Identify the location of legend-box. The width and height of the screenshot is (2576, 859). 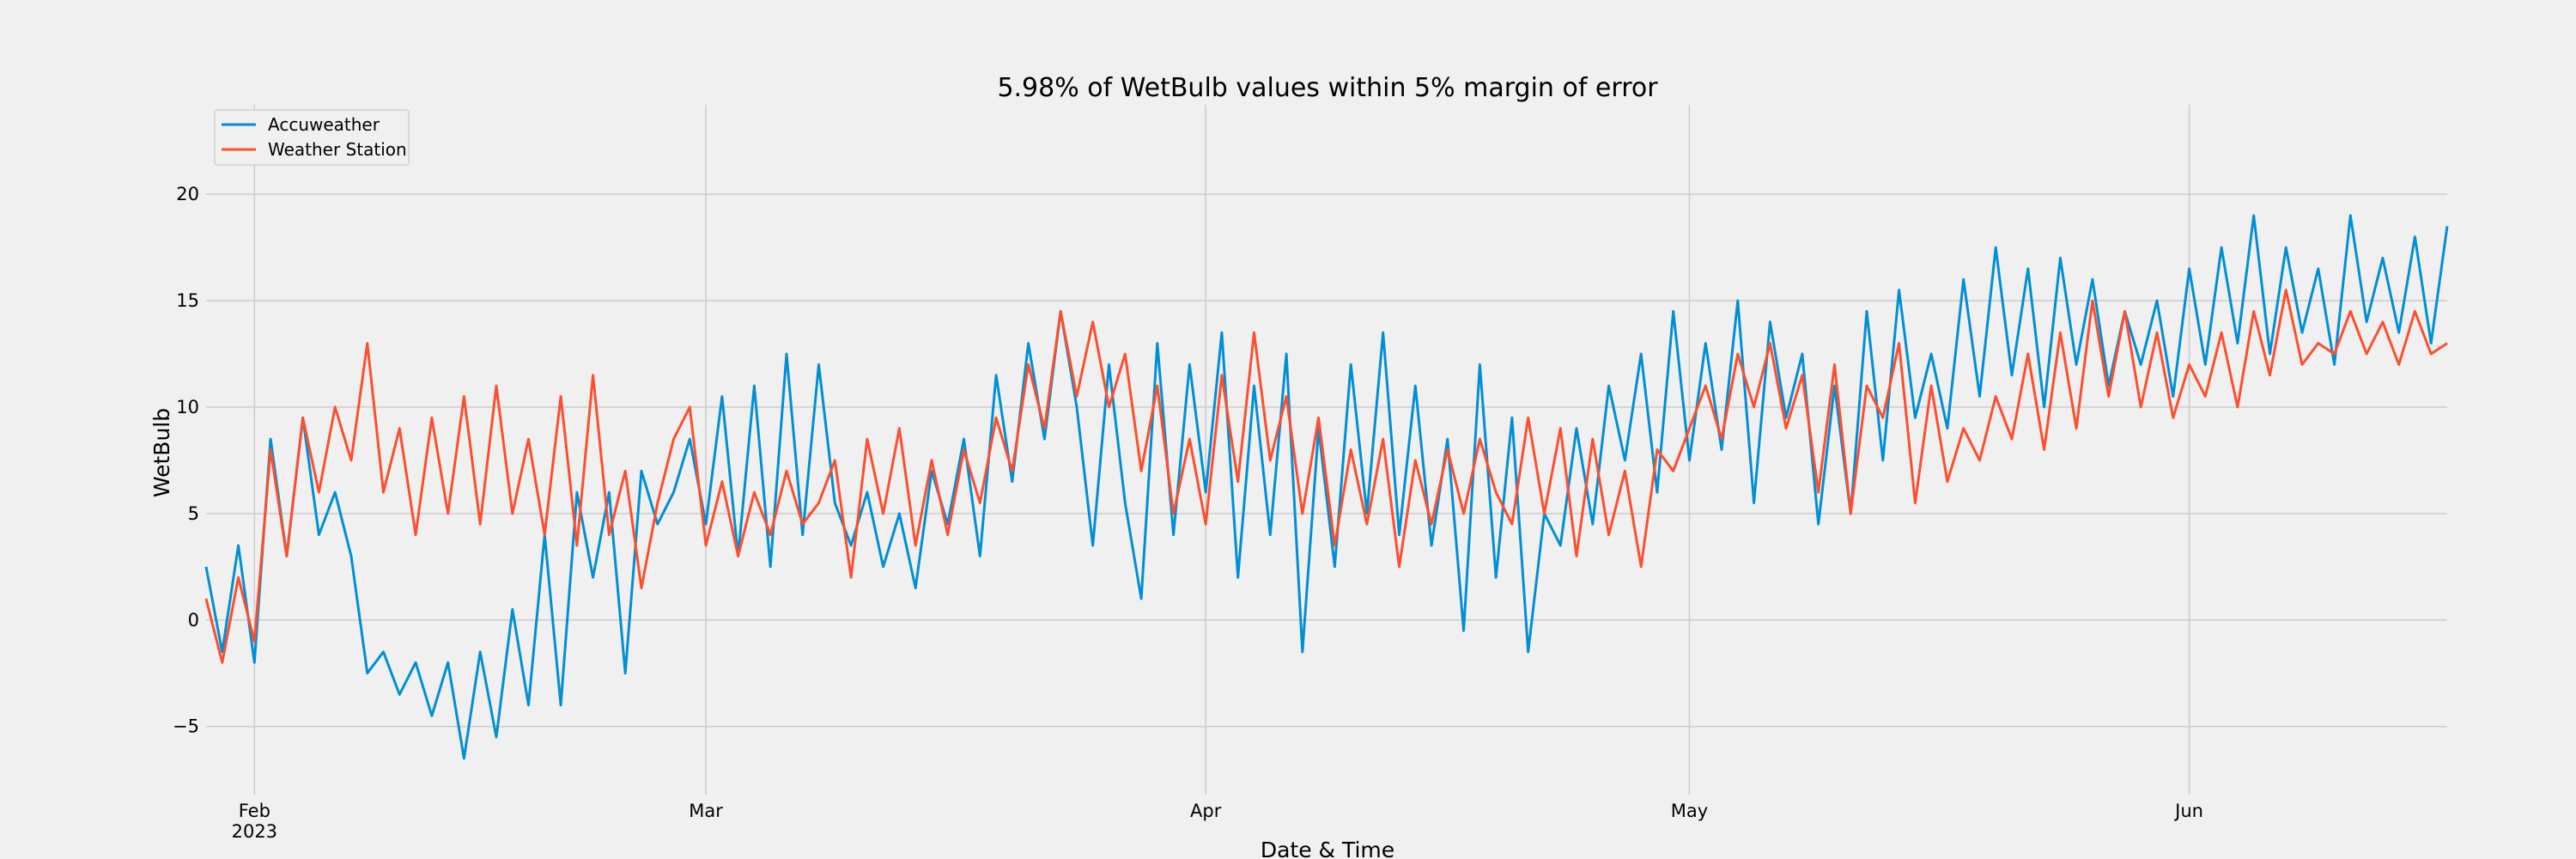
(312, 137).